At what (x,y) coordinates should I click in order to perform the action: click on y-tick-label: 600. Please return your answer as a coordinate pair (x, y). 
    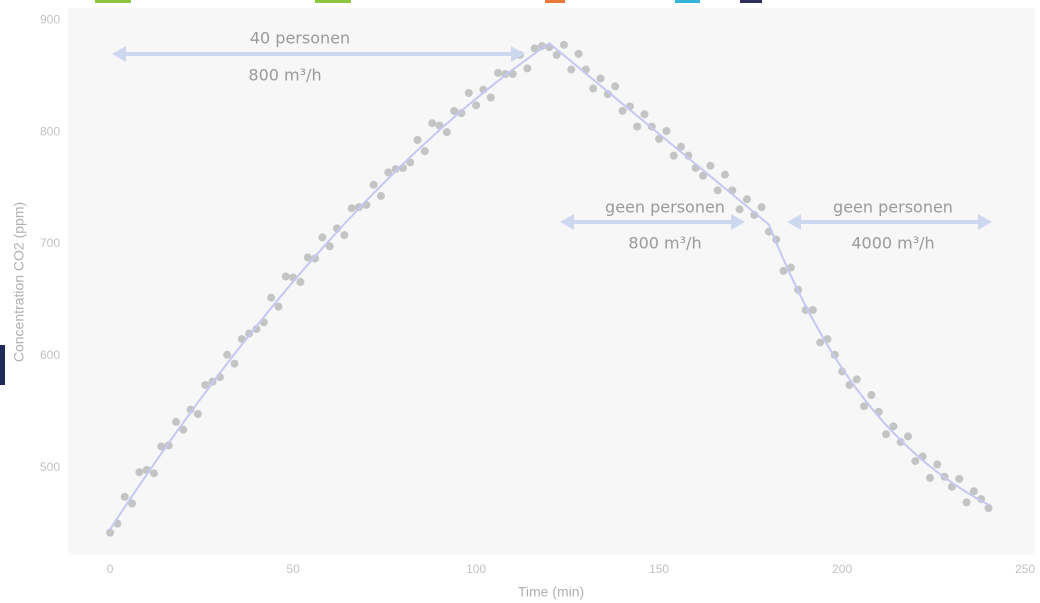
    Looking at the image, I should click on (50, 355).